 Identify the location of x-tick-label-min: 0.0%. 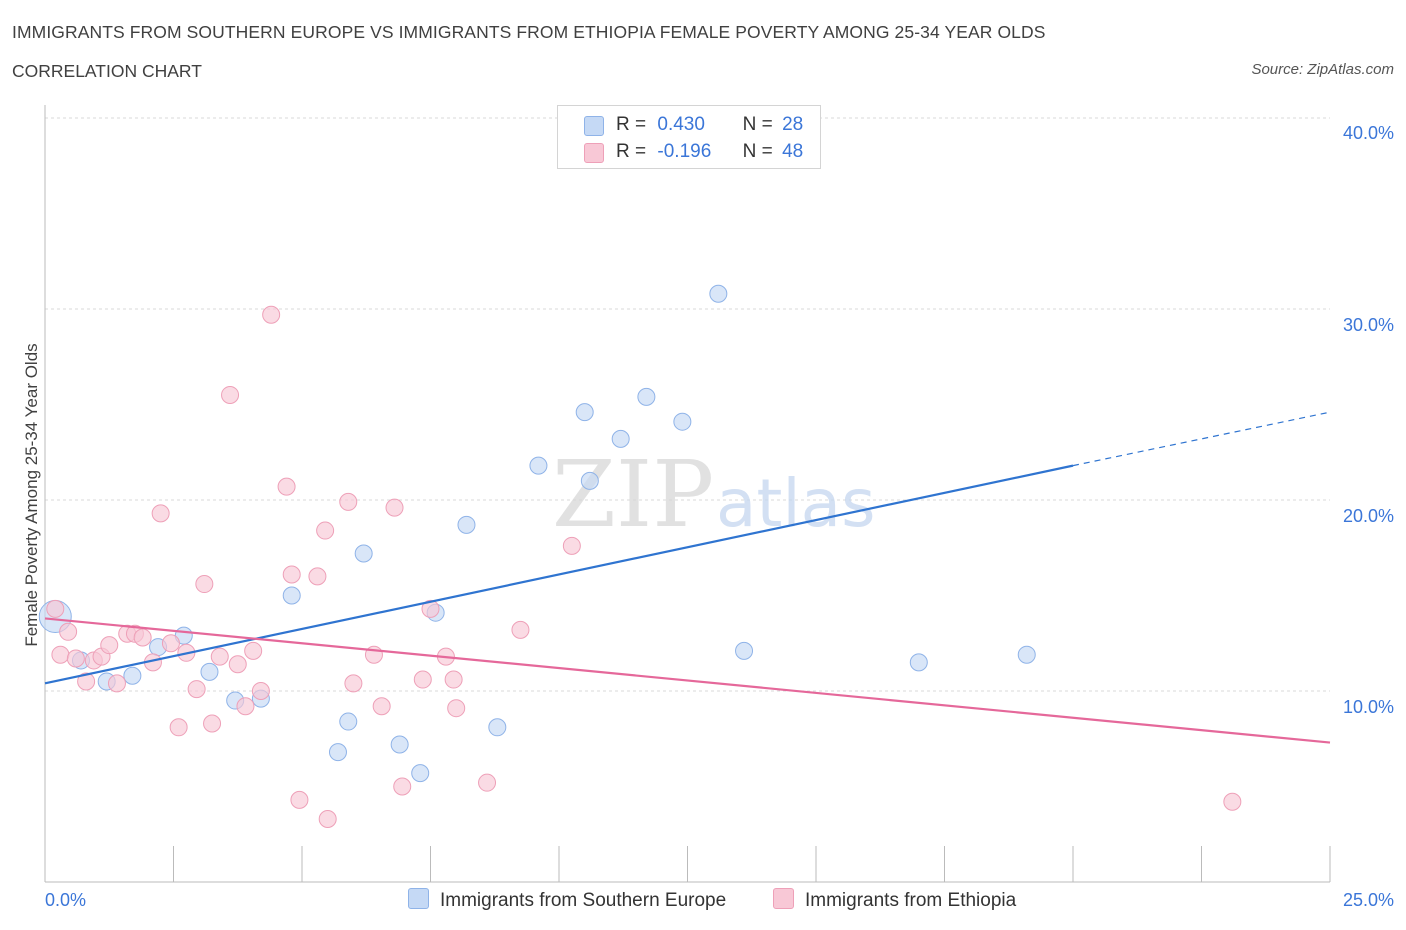
(66, 900).